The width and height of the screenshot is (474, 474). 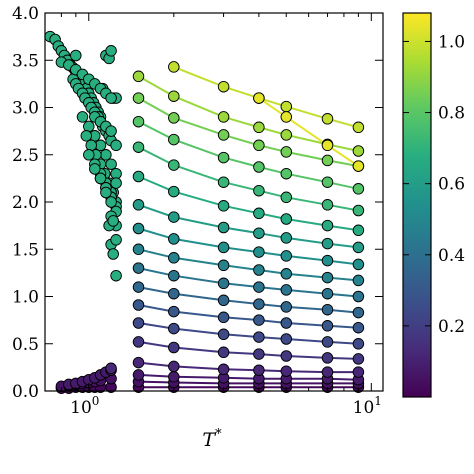 What do you see at coordinates (209, 440) in the screenshot?
I see `x-axis-label-text: T` at bounding box center [209, 440].